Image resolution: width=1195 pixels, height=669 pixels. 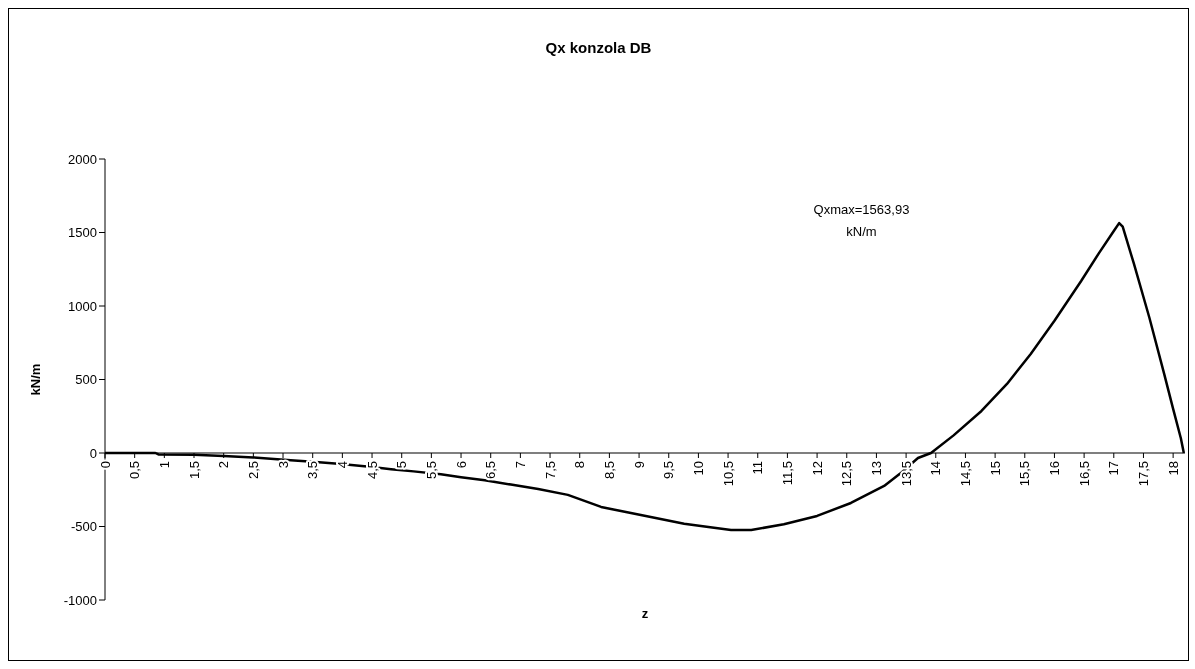 I want to click on x-tick-label: 12, so click(x=817, y=468).